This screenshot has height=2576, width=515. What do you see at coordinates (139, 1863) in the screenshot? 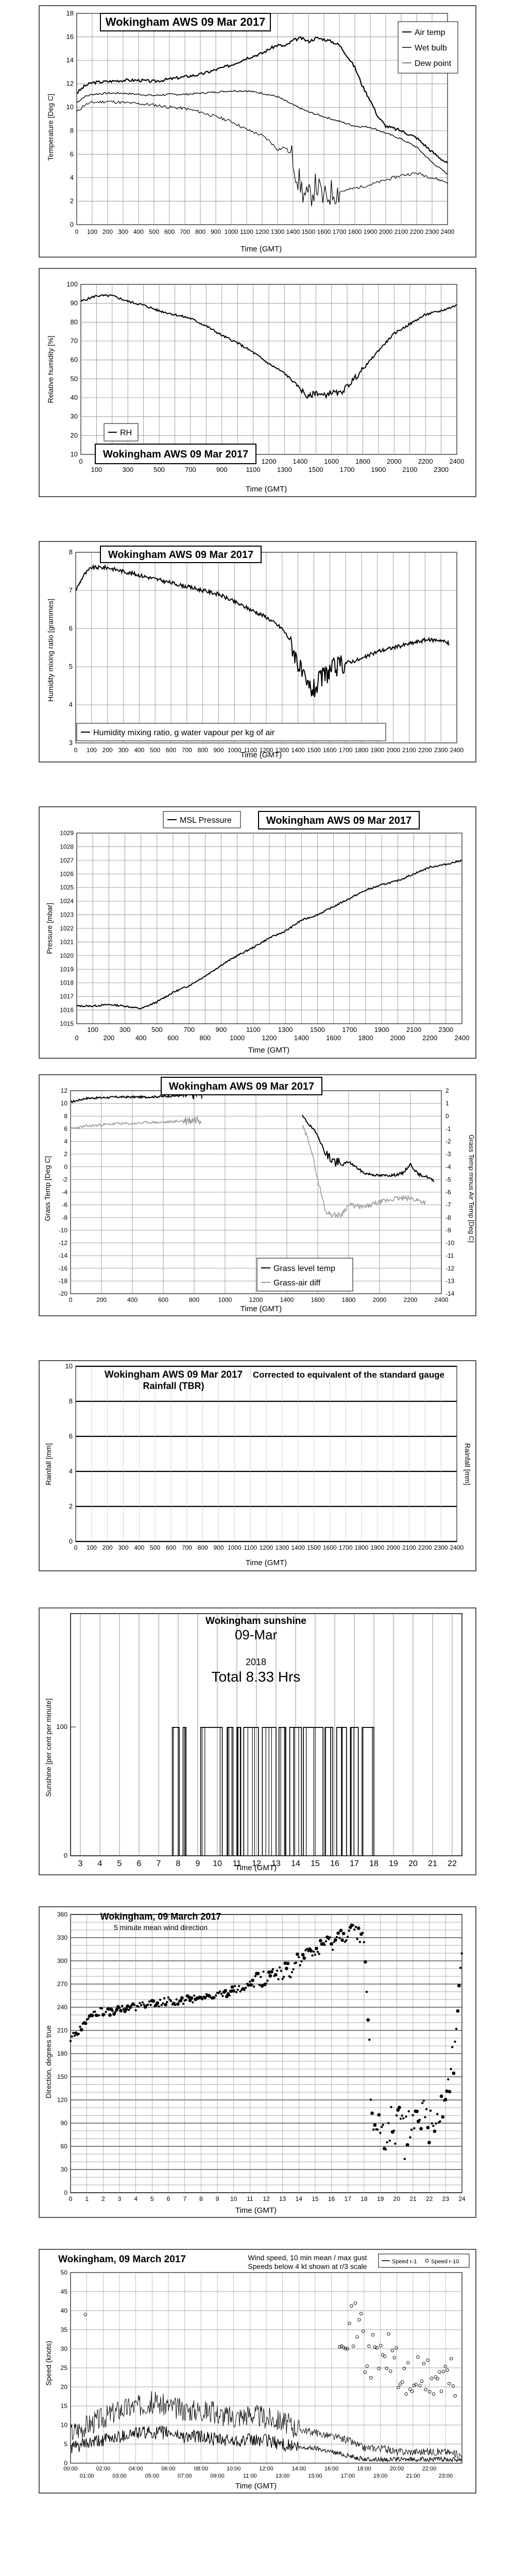
I see `x-tick-label: 6` at bounding box center [139, 1863].